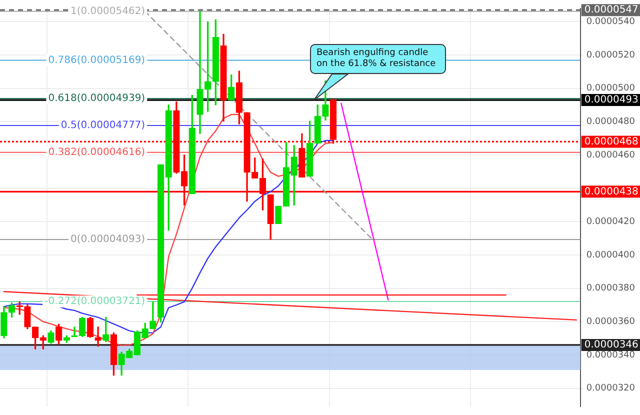  Describe the element at coordinates (611, 345) in the screenshot. I see `ref-line-label: 0.0000346` at that location.